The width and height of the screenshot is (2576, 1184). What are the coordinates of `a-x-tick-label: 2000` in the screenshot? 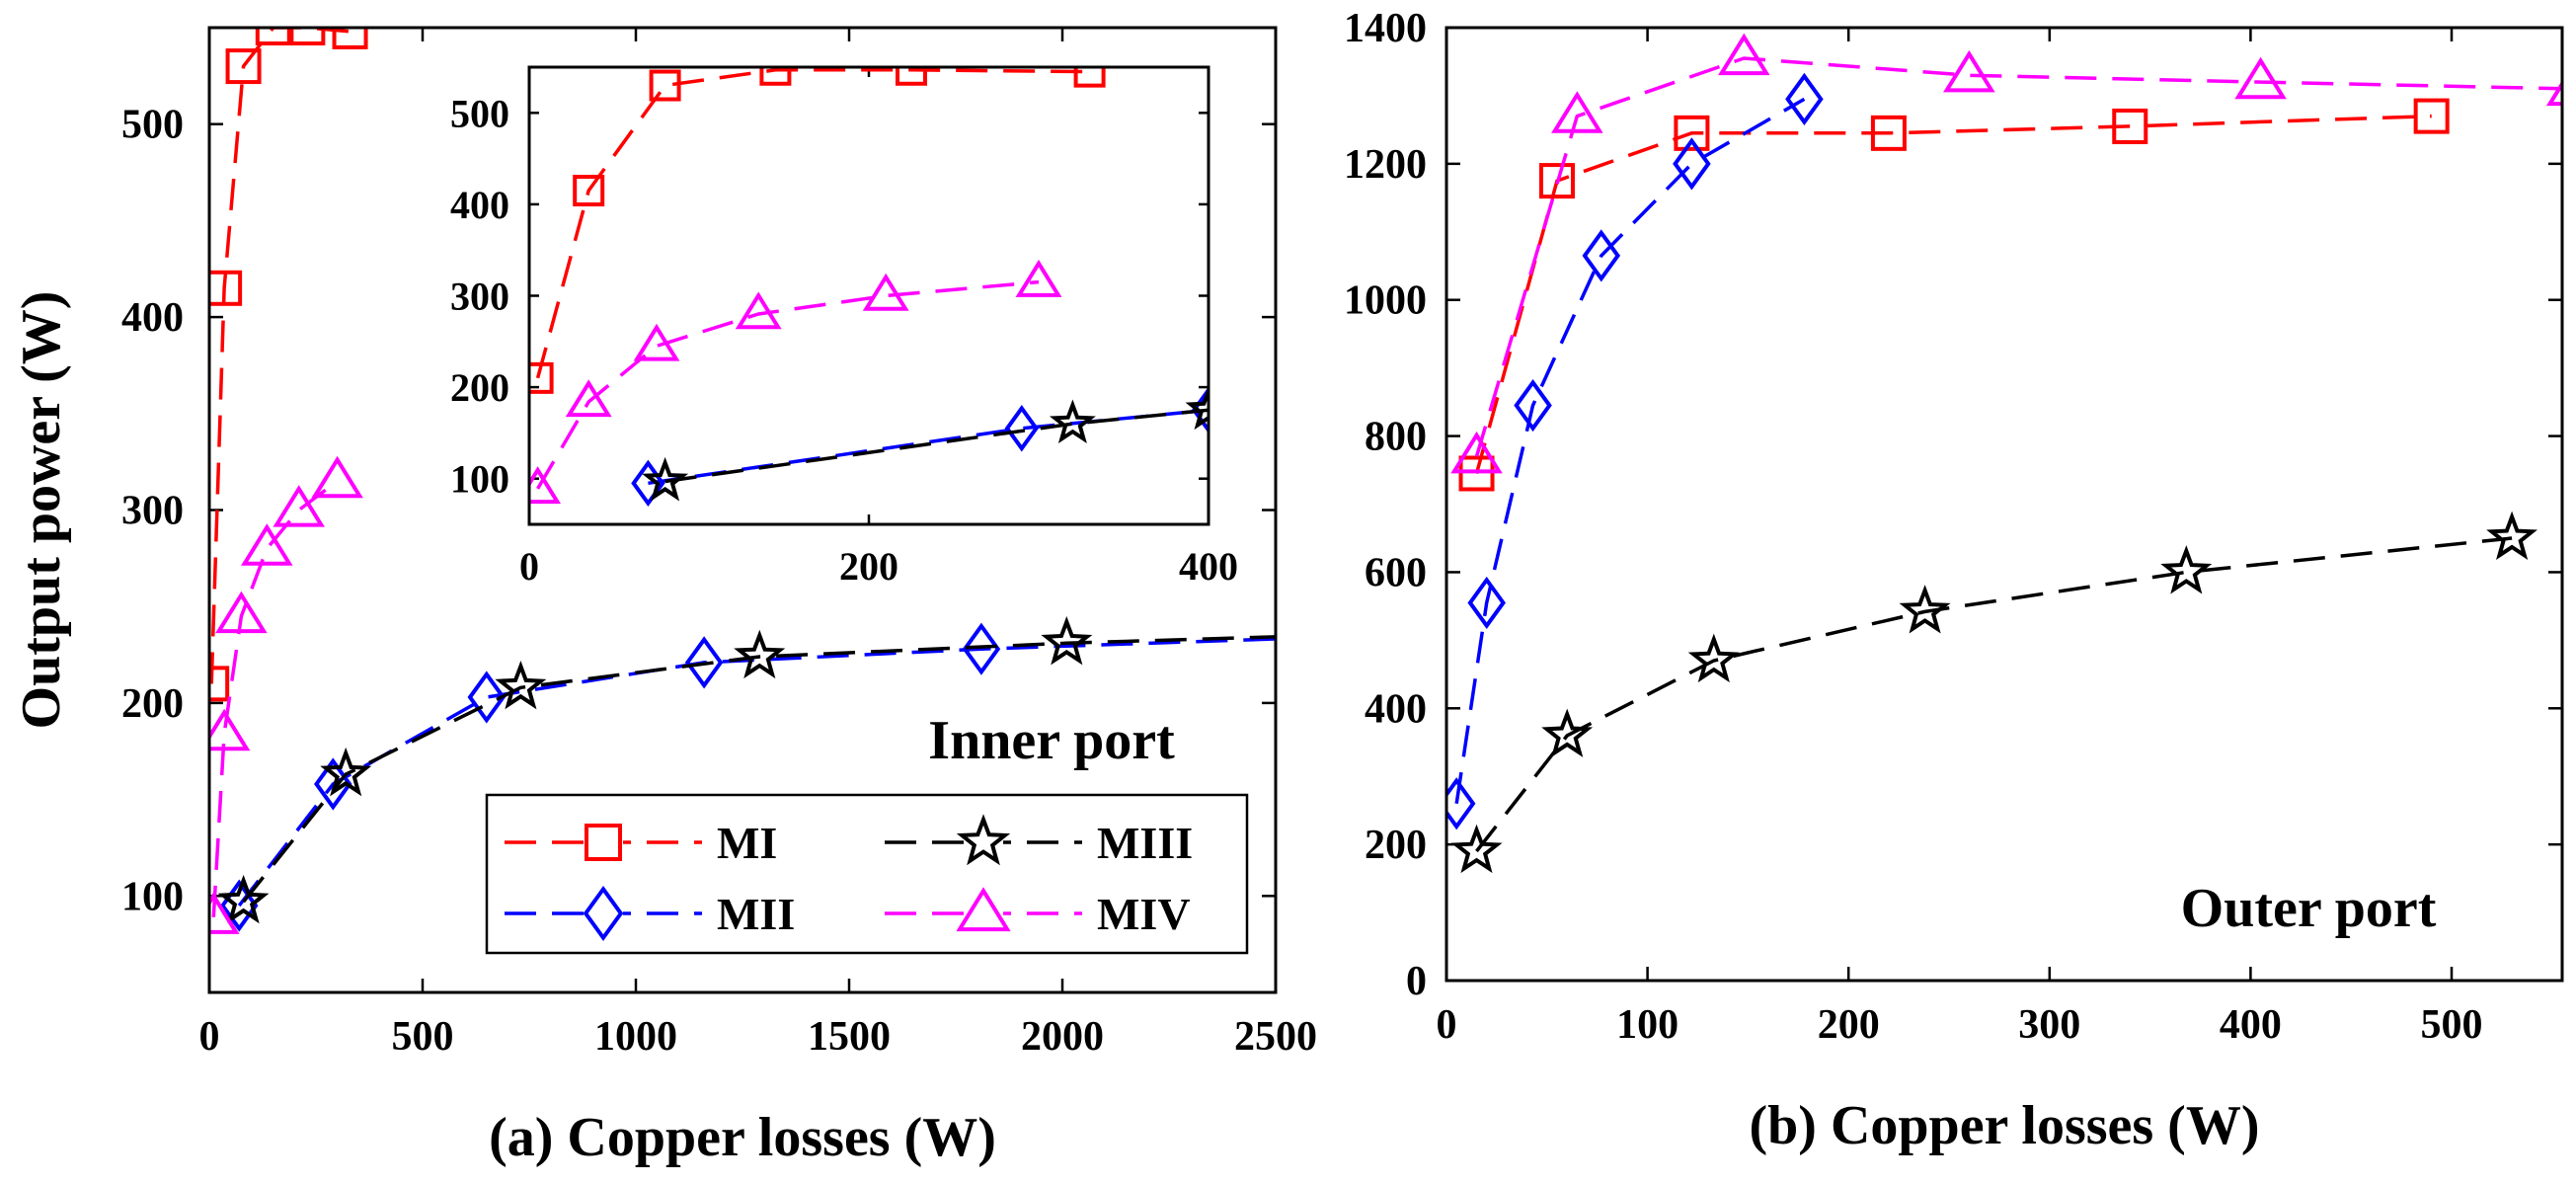 It's located at (1062, 1037).